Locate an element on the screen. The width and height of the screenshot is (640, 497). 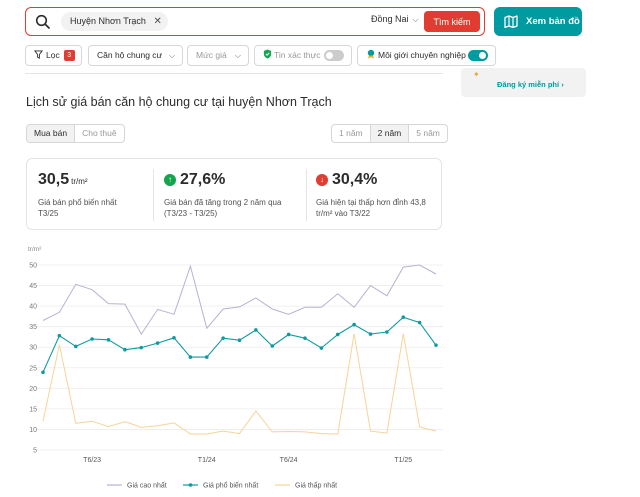
free-register-link: Đăng ký miễn phí › is located at coordinates (530, 84).